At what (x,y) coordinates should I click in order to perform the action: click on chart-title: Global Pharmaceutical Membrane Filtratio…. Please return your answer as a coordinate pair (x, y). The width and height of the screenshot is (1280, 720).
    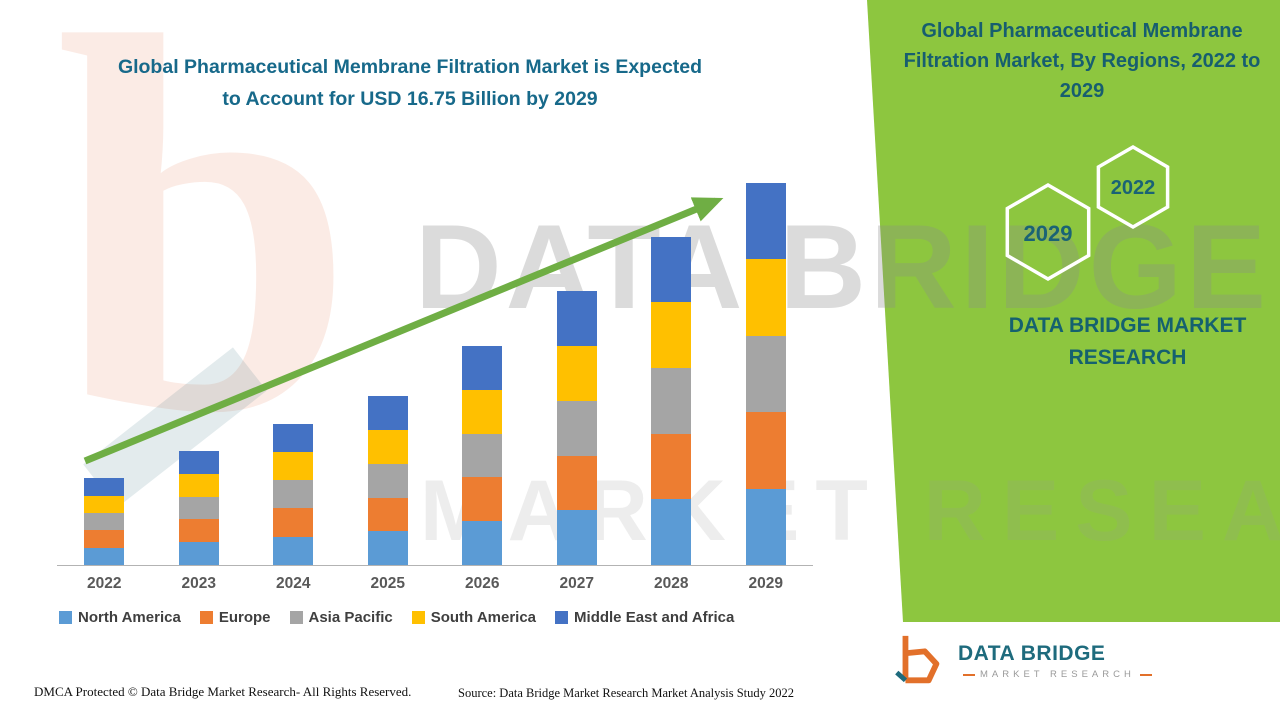
    Looking at the image, I should click on (410, 83).